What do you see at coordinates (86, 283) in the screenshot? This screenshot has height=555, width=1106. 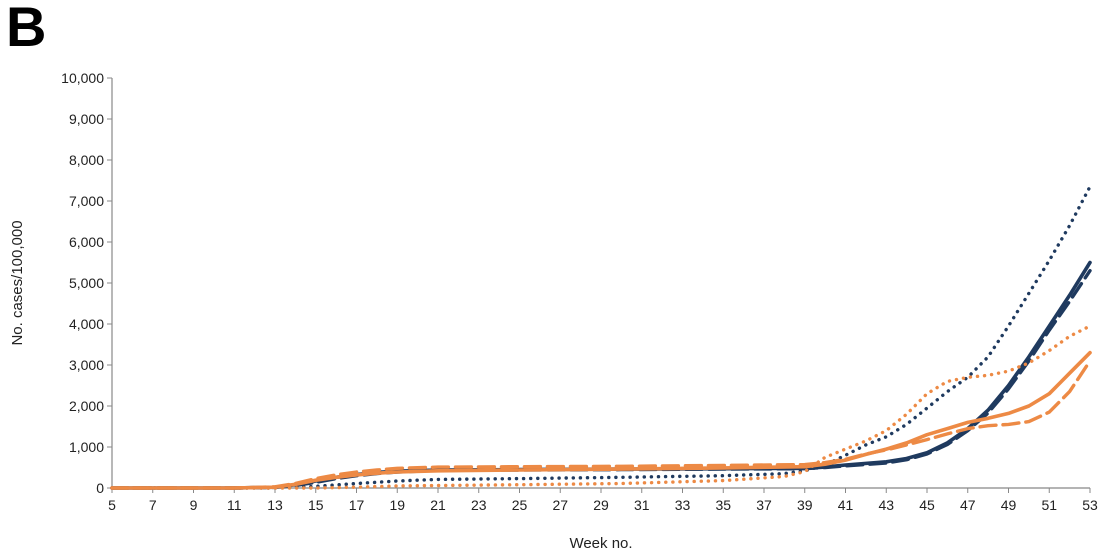 I see `y-tick-label: 5,000` at bounding box center [86, 283].